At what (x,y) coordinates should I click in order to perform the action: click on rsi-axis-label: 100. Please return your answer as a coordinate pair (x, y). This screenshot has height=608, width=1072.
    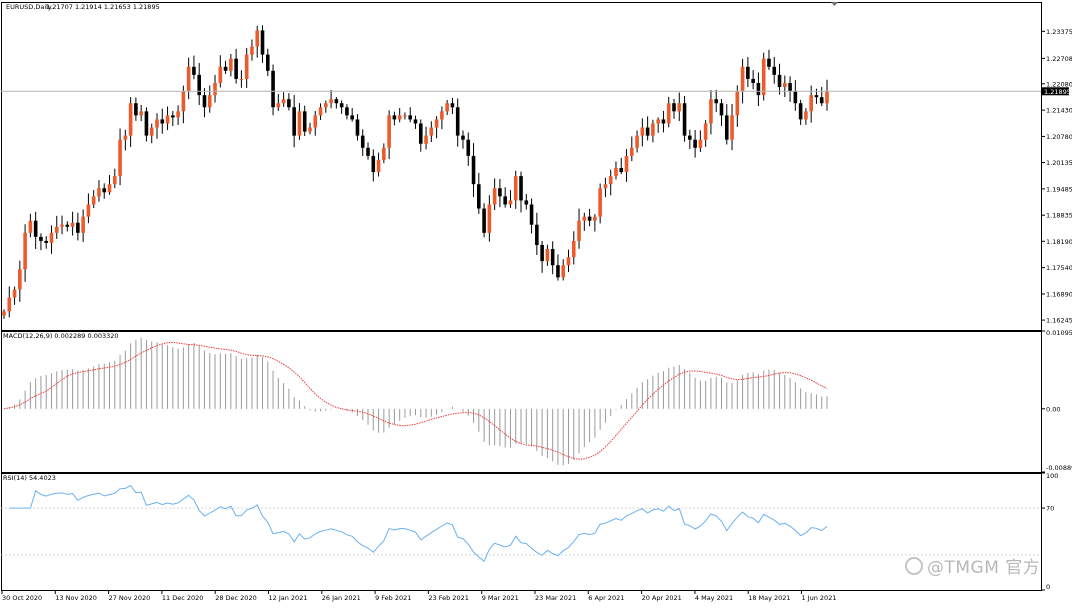
    Looking at the image, I should click on (1052, 476).